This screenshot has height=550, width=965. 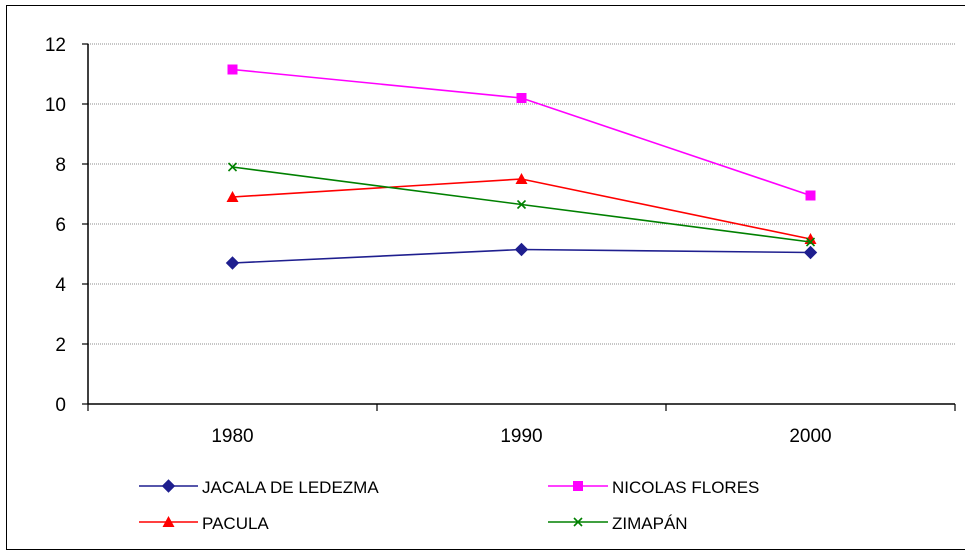 What do you see at coordinates (60, 345) in the screenshot?
I see `y-tick-label: 2` at bounding box center [60, 345].